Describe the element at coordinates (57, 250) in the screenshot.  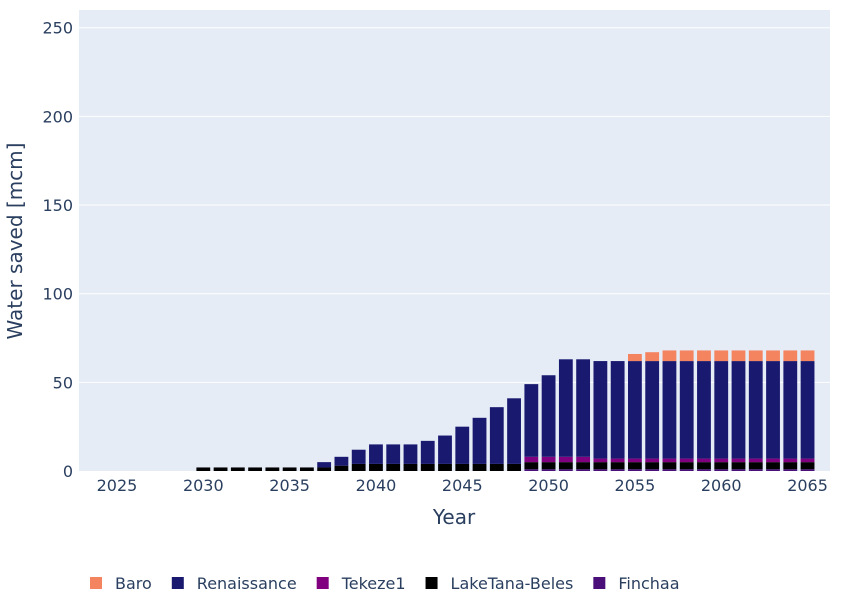
I see `y-axis-ticks: 0 50 100 150 200 250` at that location.